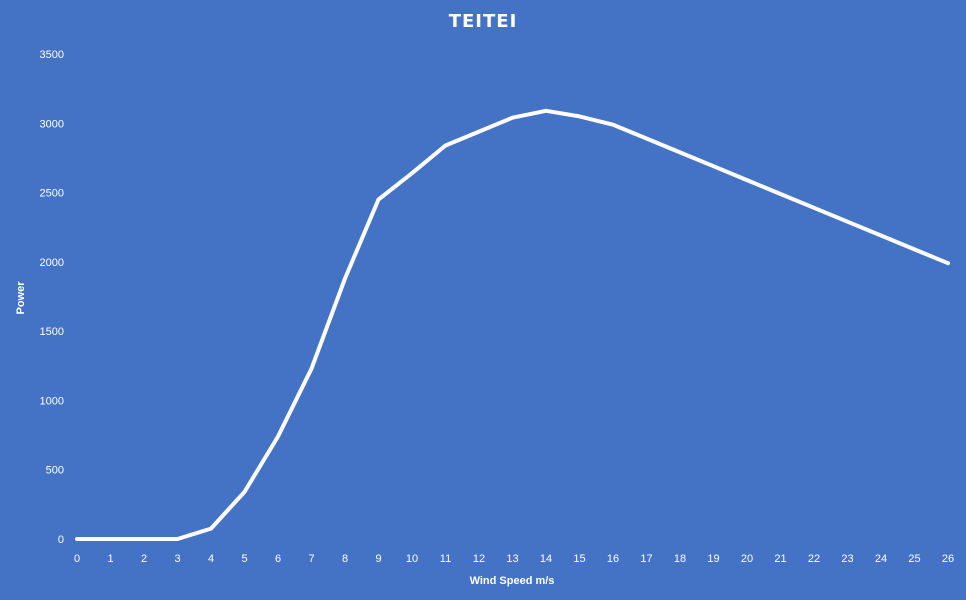 This screenshot has height=600, width=966. Describe the element at coordinates (814, 559) in the screenshot. I see `x-tick-label: 22` at that location.